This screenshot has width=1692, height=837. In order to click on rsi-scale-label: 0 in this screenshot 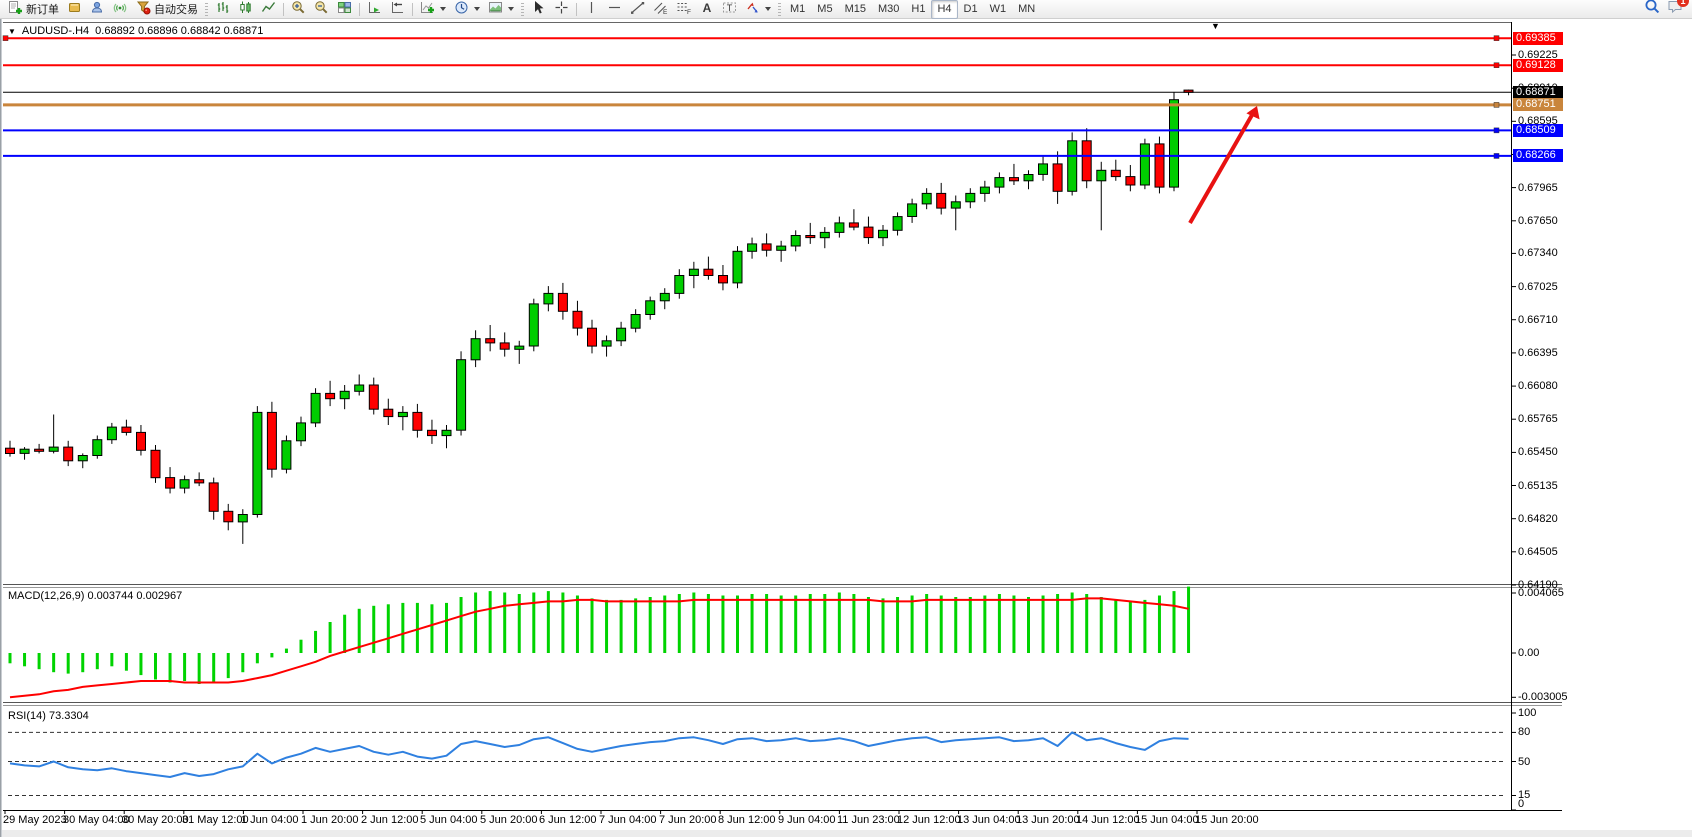, I will do `click(1521, 804)`.